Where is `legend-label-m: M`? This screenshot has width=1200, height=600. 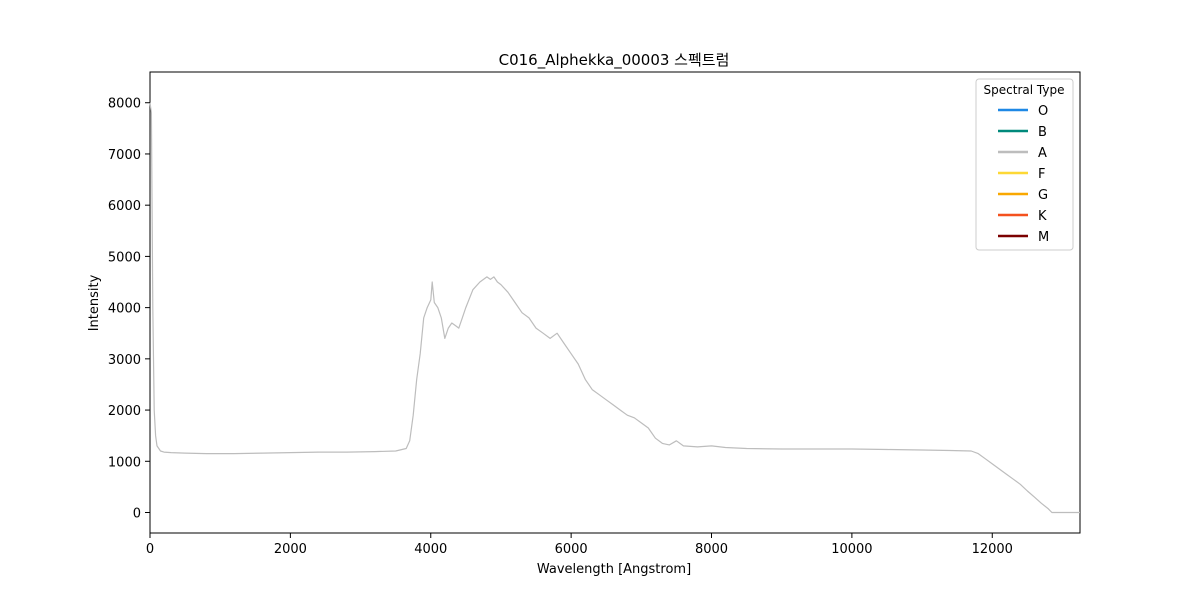 legend-label-m: M is located at coordinates (1043, 237).